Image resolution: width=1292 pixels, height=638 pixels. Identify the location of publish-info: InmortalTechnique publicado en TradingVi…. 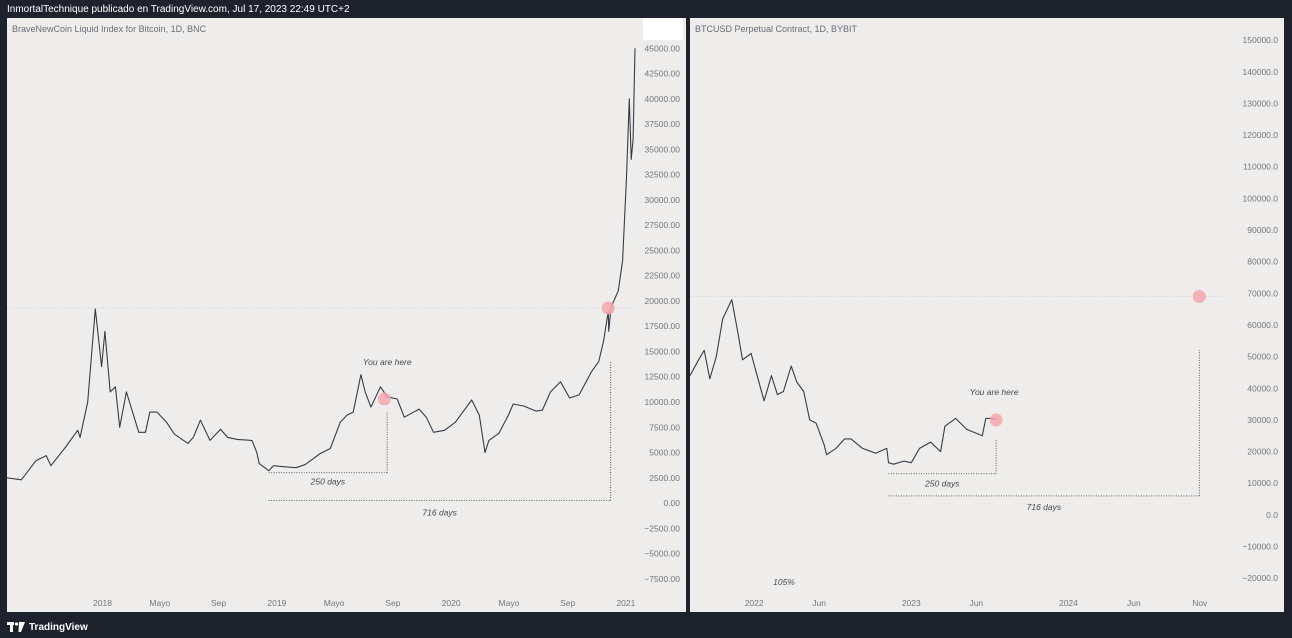
(178, 9).